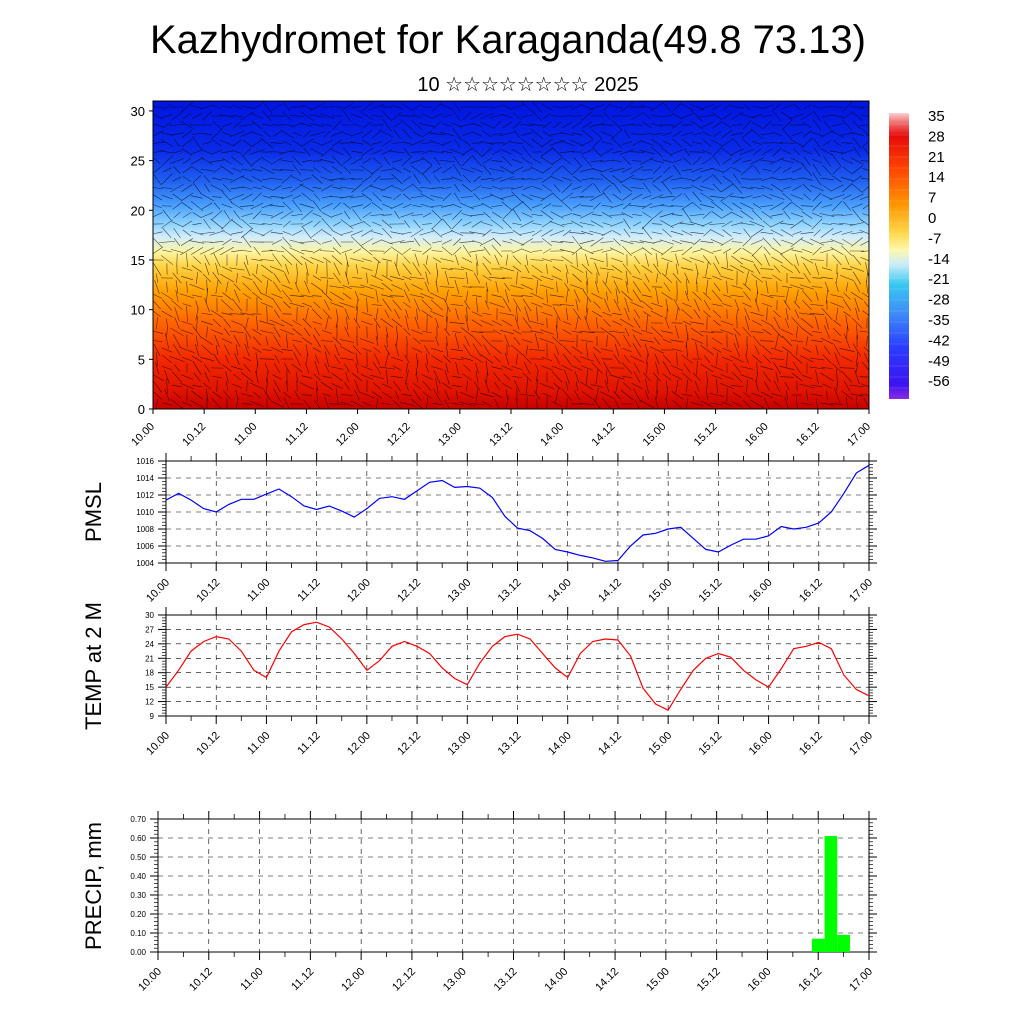  Describe the element at coordinates (194, 435) in the screenshot. I see `heatmap-x-tick-label: 10.12` at that location.